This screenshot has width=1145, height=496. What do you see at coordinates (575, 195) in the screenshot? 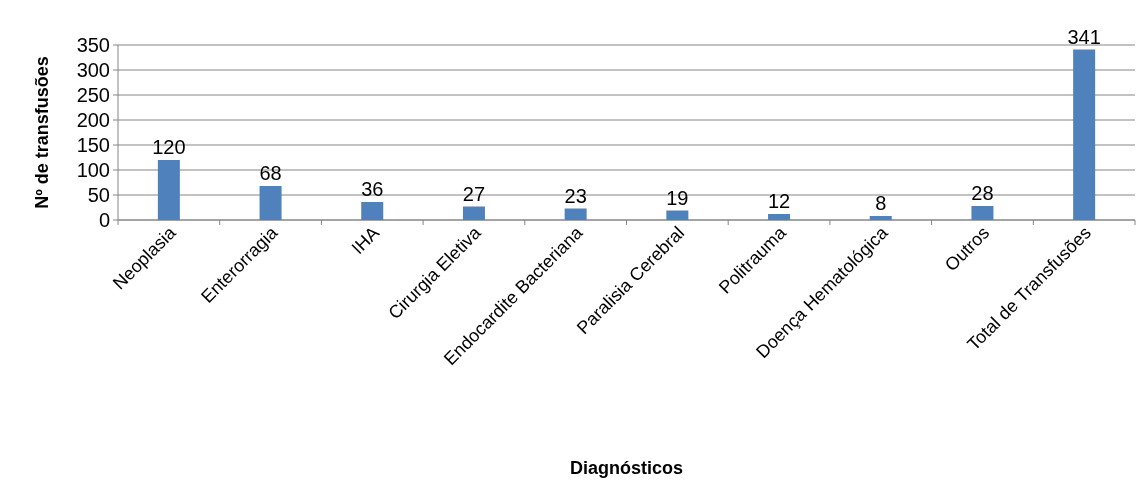
I see `data-label: 23` at bounding box center [575, 195].